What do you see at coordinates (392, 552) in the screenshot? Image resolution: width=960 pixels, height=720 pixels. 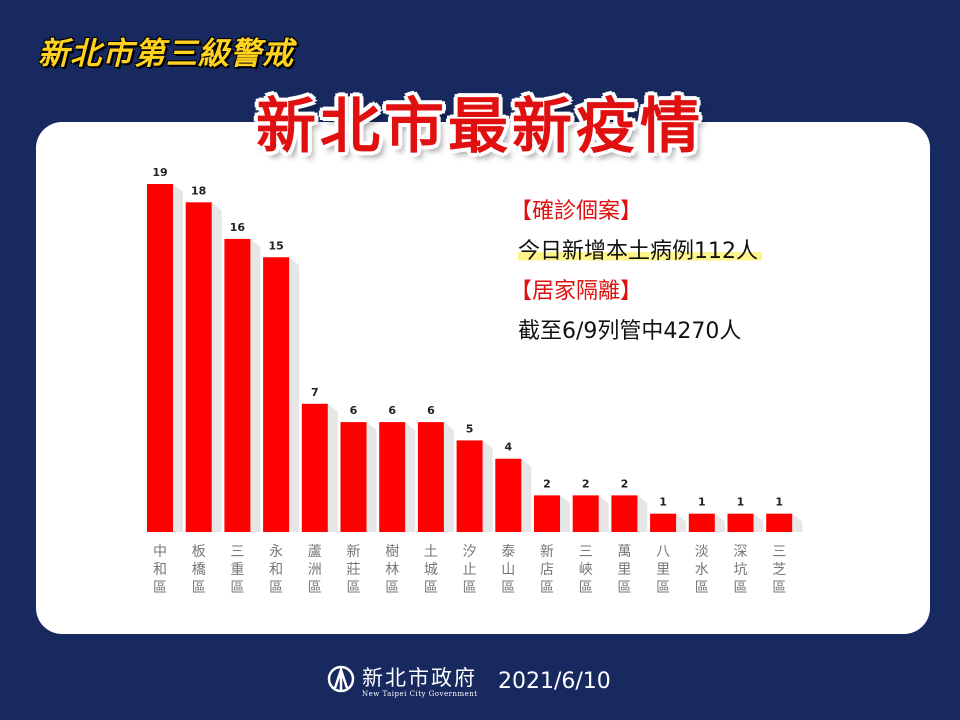 I see `svg-text: 樹` at bounding box center [392, 552].